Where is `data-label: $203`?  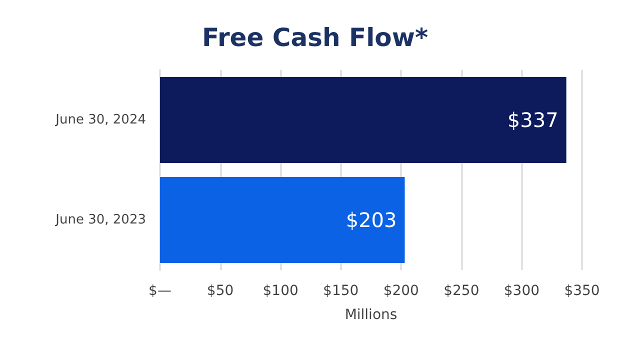 data-label: $203 is located at coordinates (371, 220).